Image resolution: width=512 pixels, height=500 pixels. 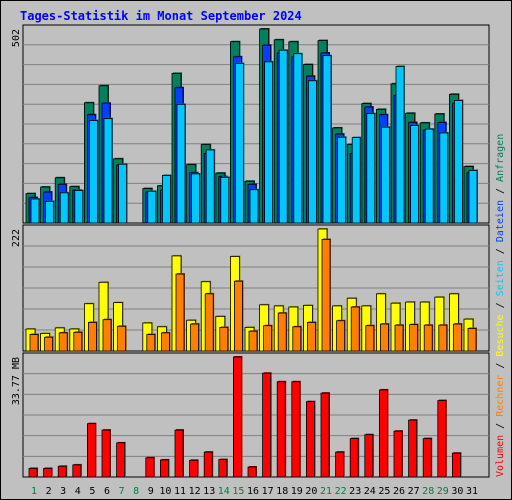 I want to click on x-tick-label: 1, so click(x=34, y=491).